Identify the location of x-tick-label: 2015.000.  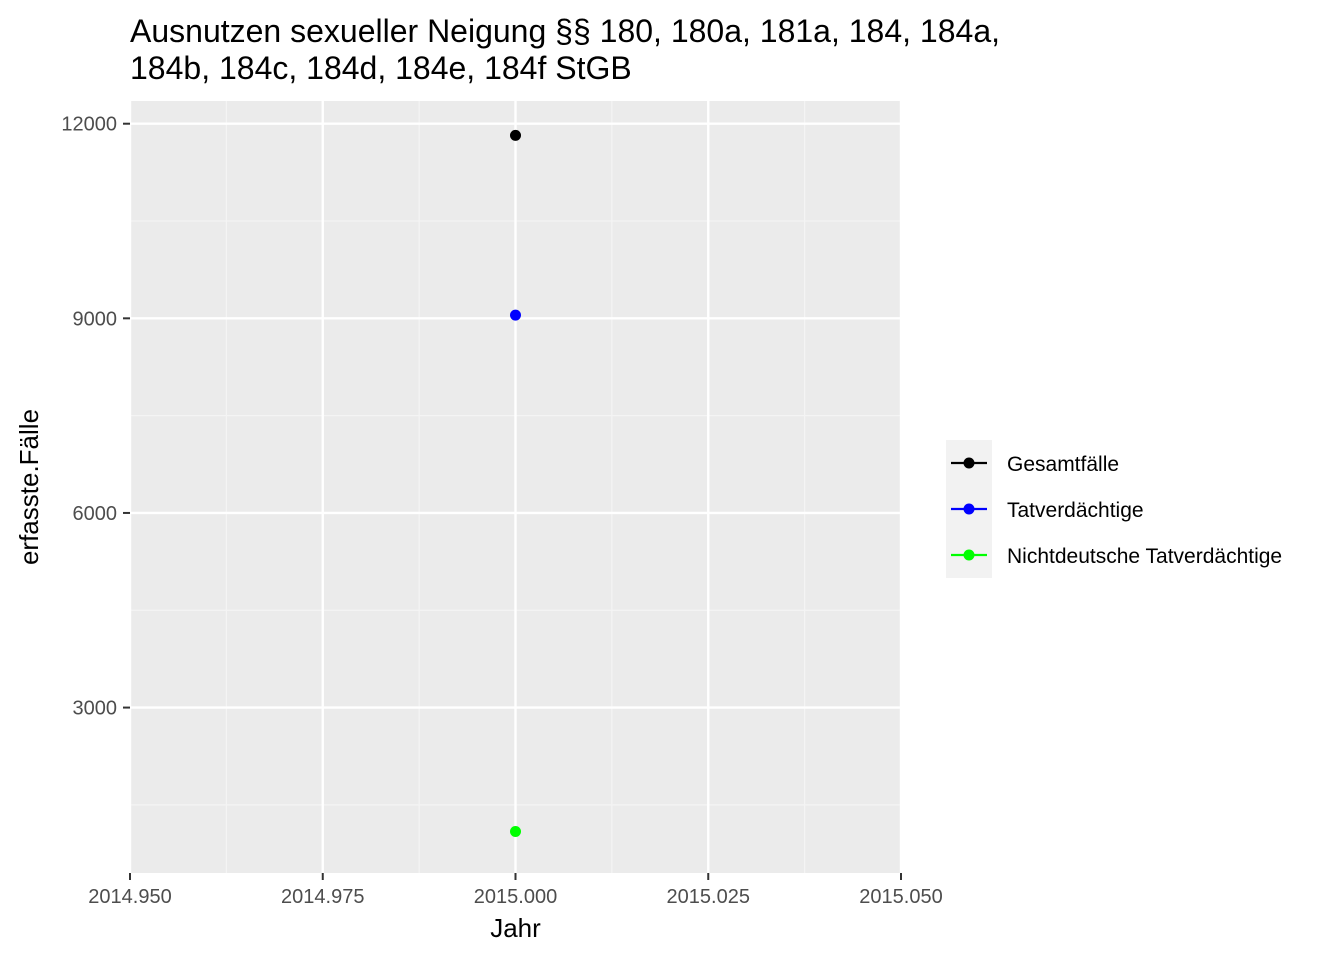
(515, 897).